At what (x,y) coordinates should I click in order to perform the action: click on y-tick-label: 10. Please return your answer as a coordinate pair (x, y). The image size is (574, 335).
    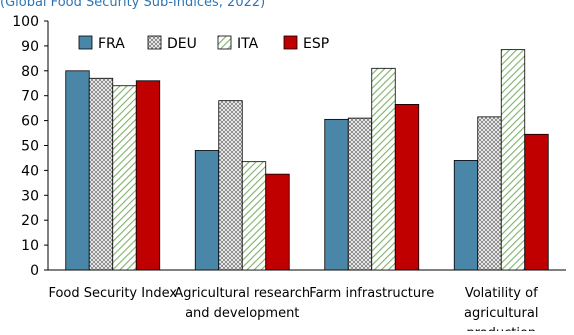
    Looking at the image, I should click on (30, 246).